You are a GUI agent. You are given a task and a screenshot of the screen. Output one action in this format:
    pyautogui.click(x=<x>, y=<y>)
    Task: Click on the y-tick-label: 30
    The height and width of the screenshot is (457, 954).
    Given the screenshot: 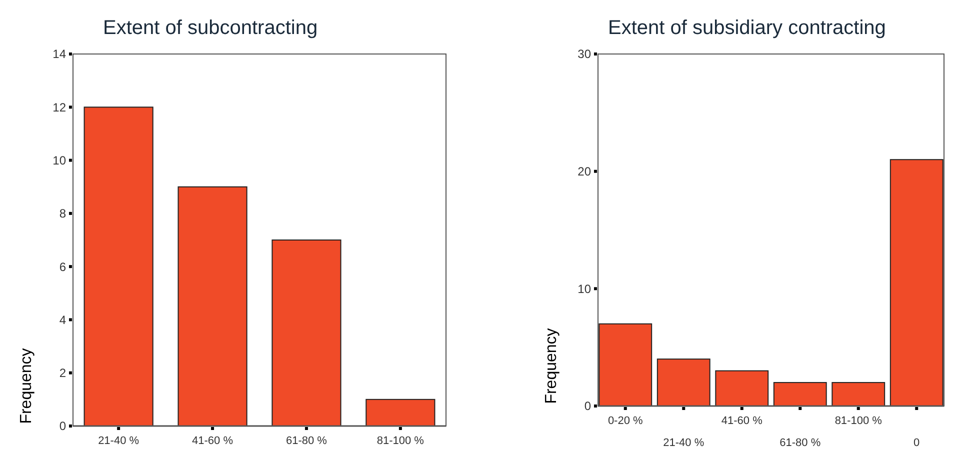 What is the action you would take?
    pyautogui.click(x=585, y=54)
    